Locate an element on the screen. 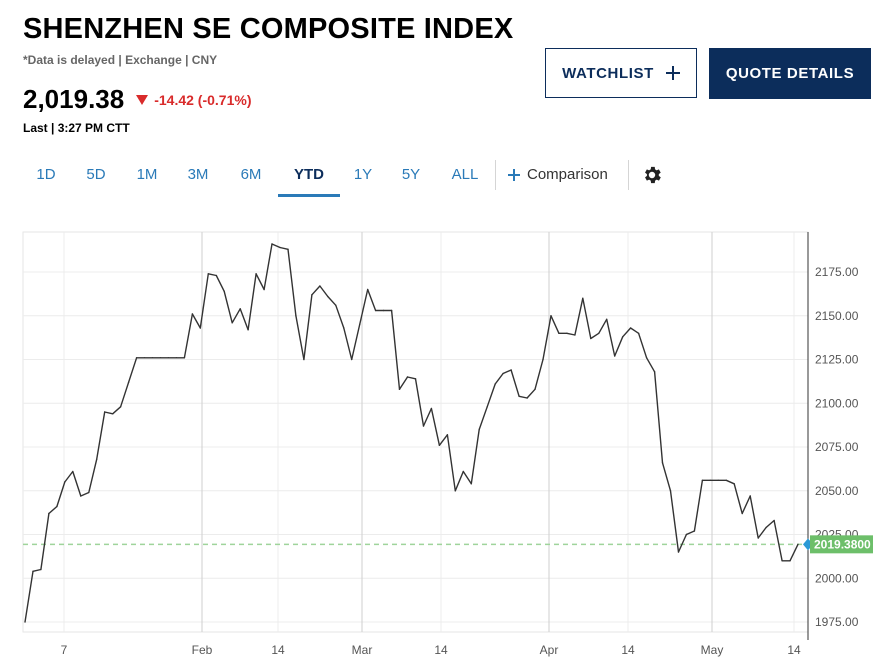  tab-all: ALL is located at coordinates (465, 174).